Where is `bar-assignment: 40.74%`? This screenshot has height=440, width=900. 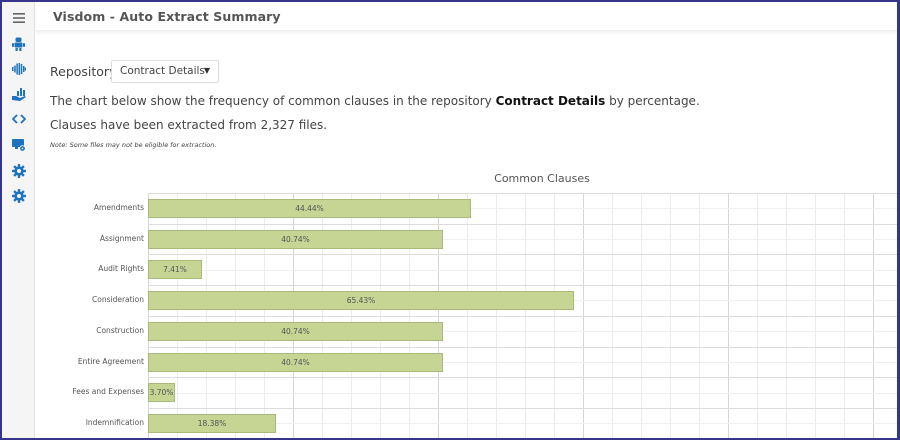 bar-assignment: 40.74% is located at coordinates (295, 239).